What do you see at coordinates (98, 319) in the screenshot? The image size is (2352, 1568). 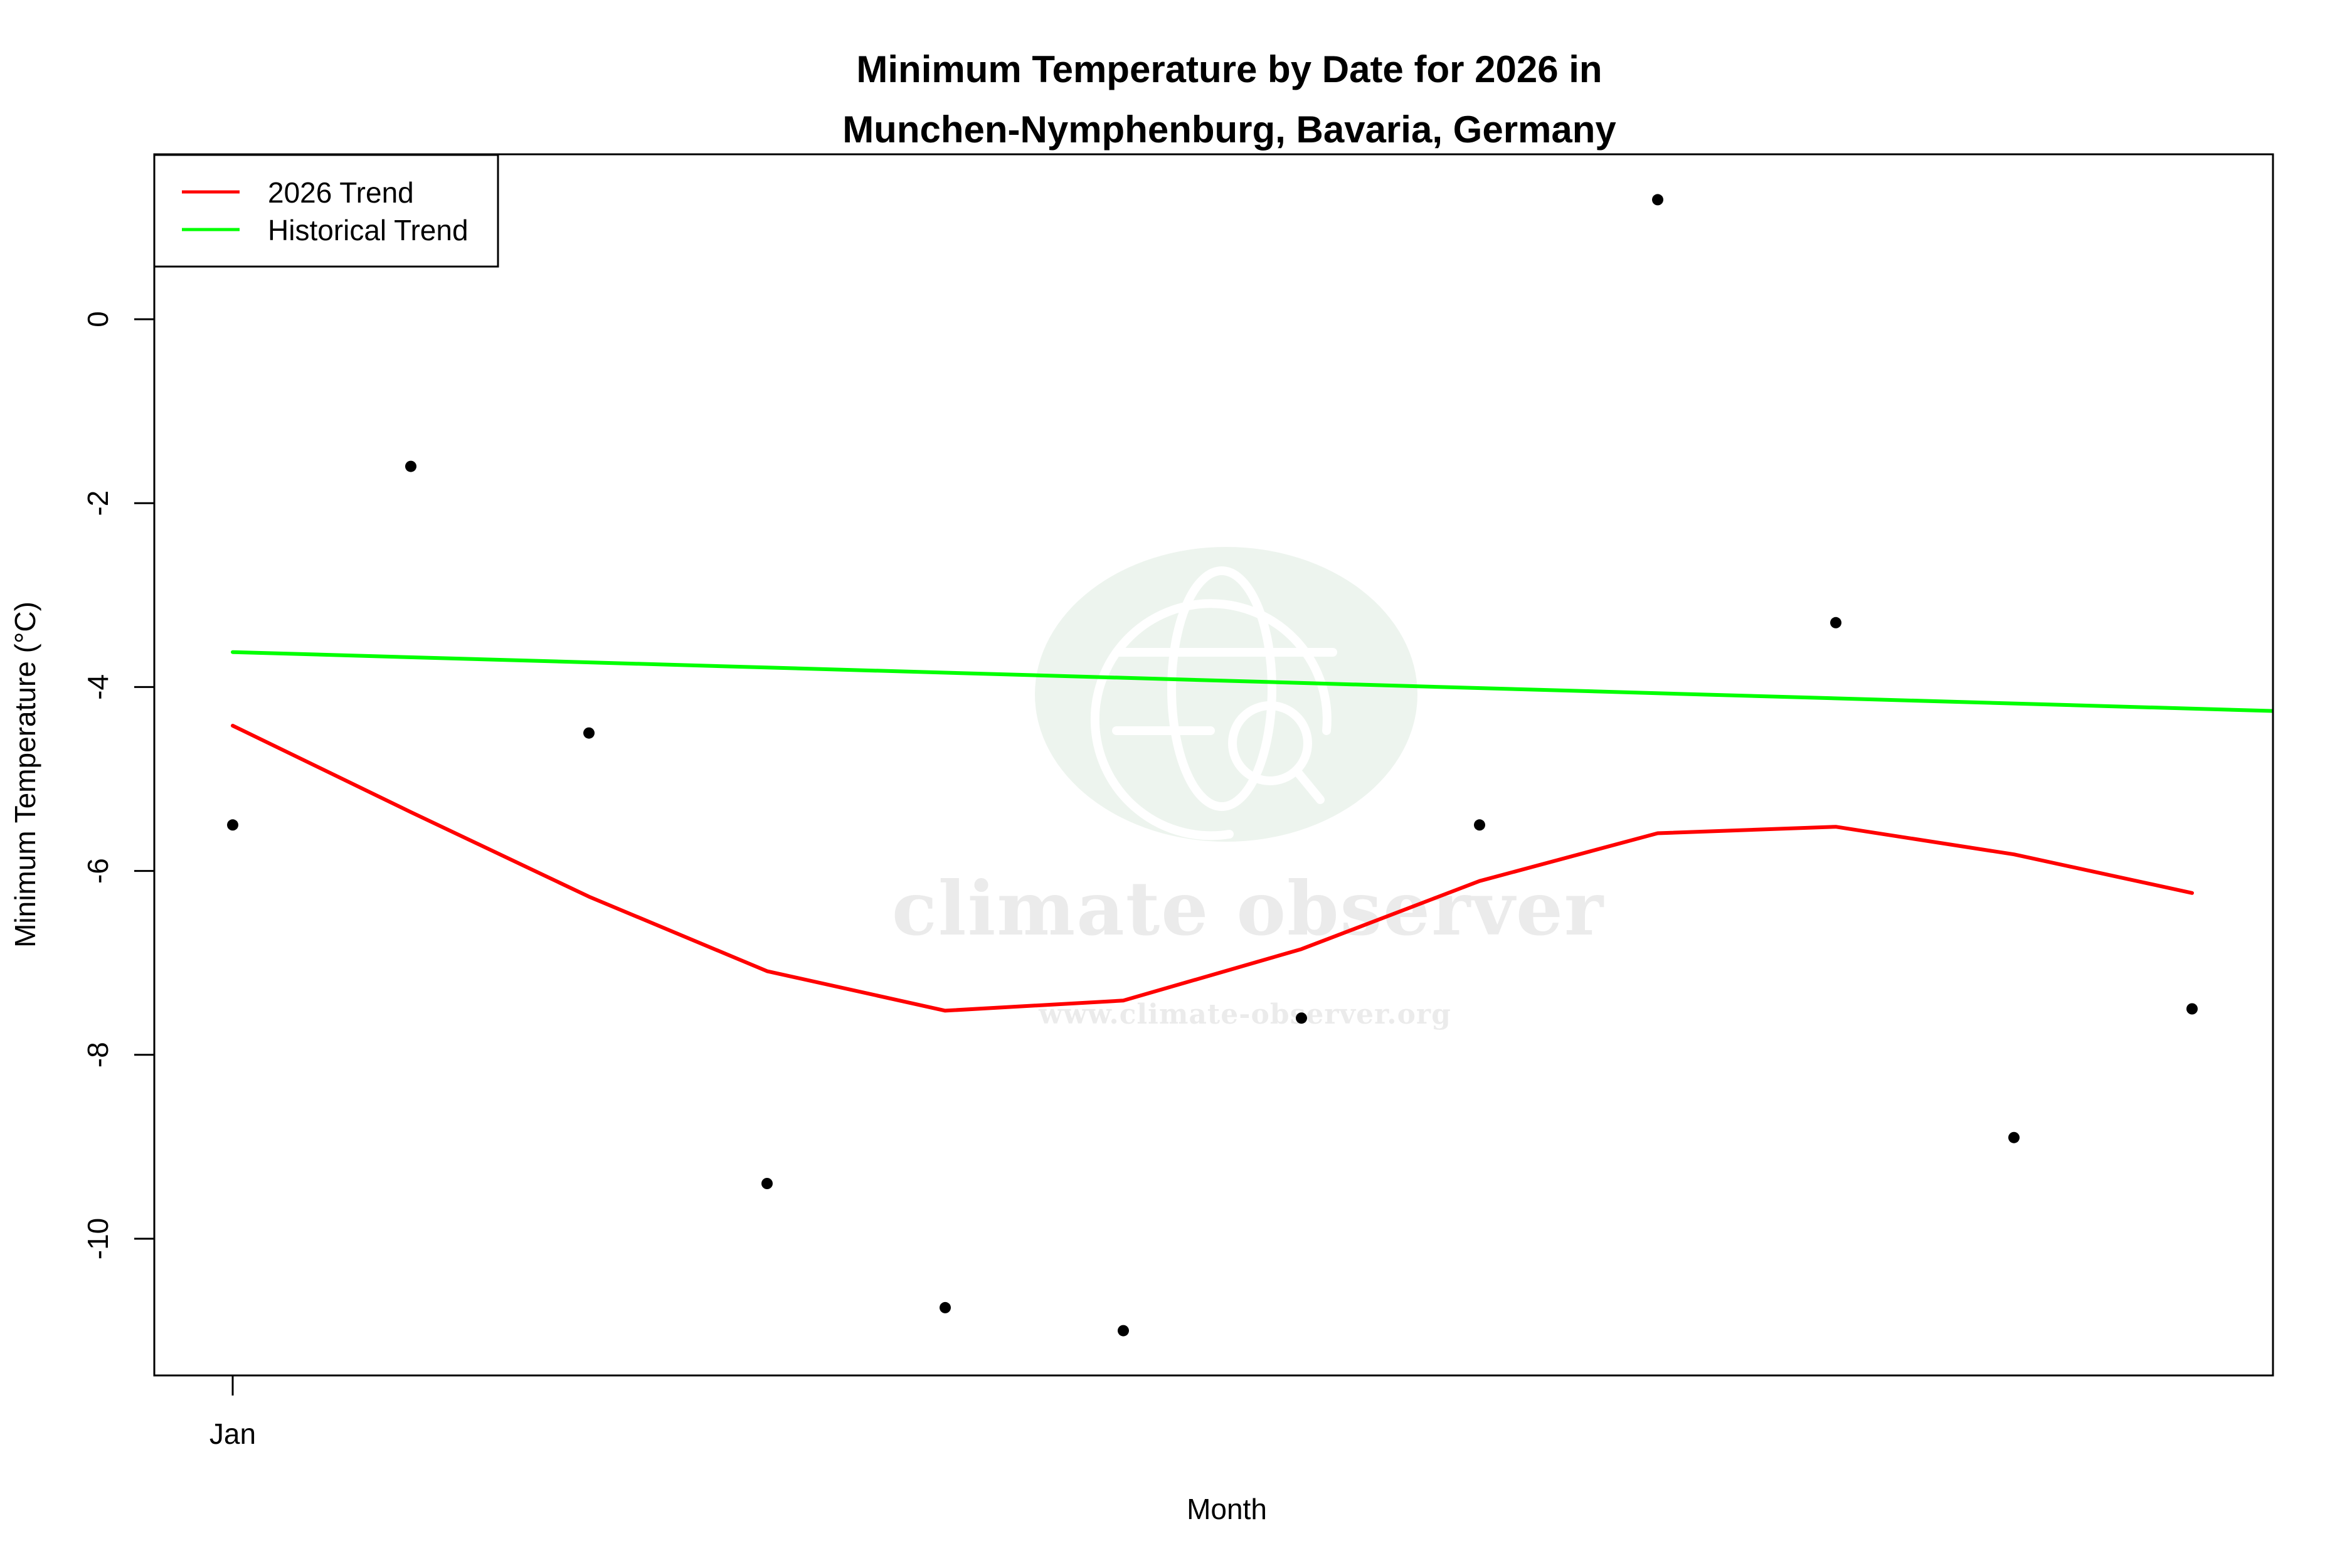 I see `y-tick-label: 0` at bounding box center [98, 319].